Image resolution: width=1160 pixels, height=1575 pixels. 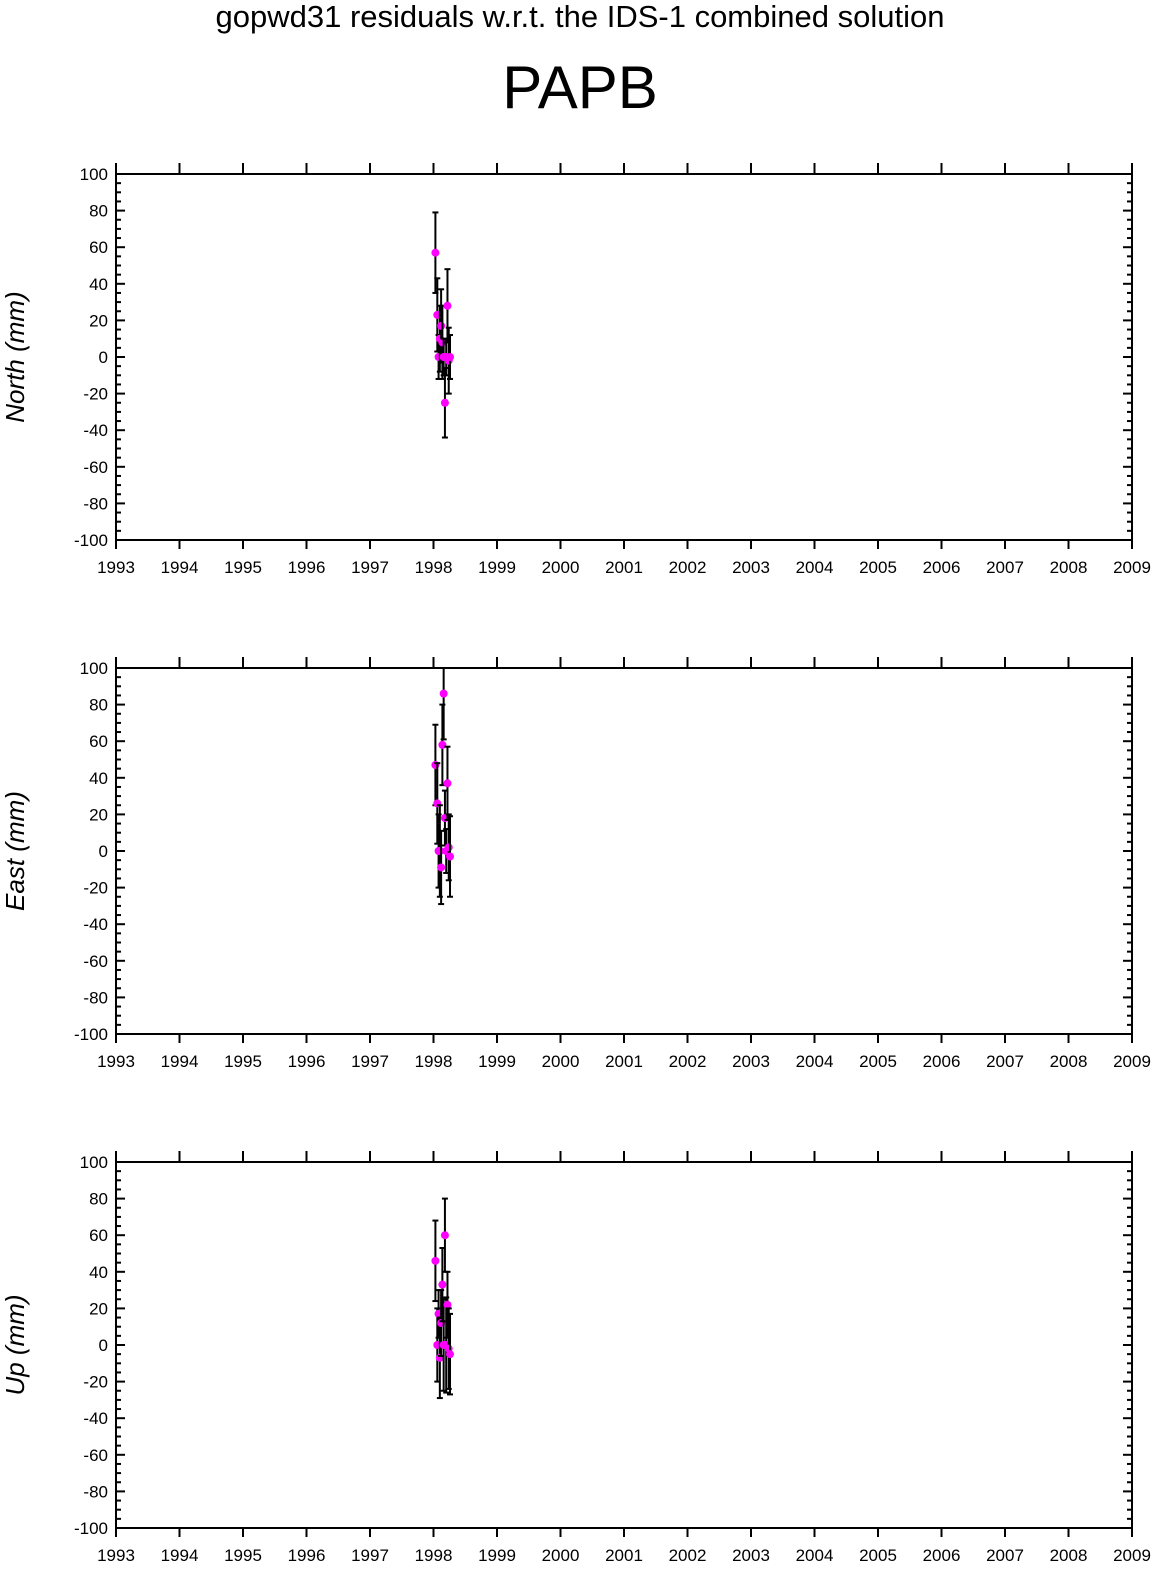 What do you see at coordinates (15, 356) in the screenshot?
I see `y-axis-label: North (mm)` at bounding box center [15, 356].